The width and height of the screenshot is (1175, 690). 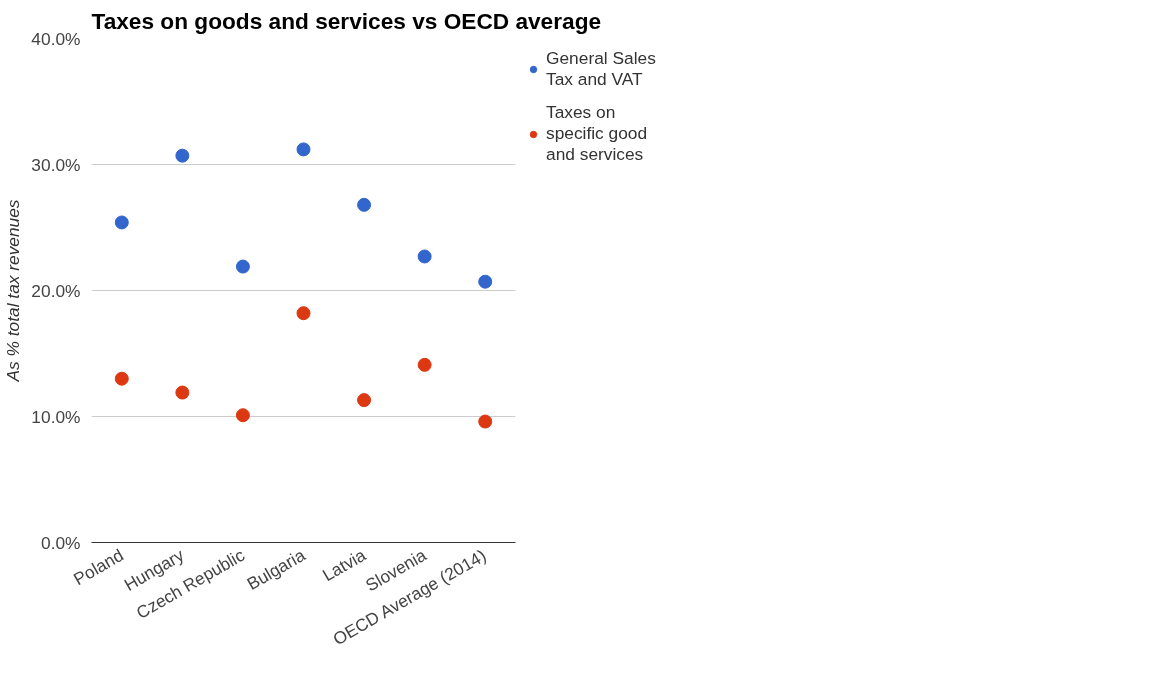 I want to click on legend-label: General Sales Tax and VAT, so click(x=601, y=69).